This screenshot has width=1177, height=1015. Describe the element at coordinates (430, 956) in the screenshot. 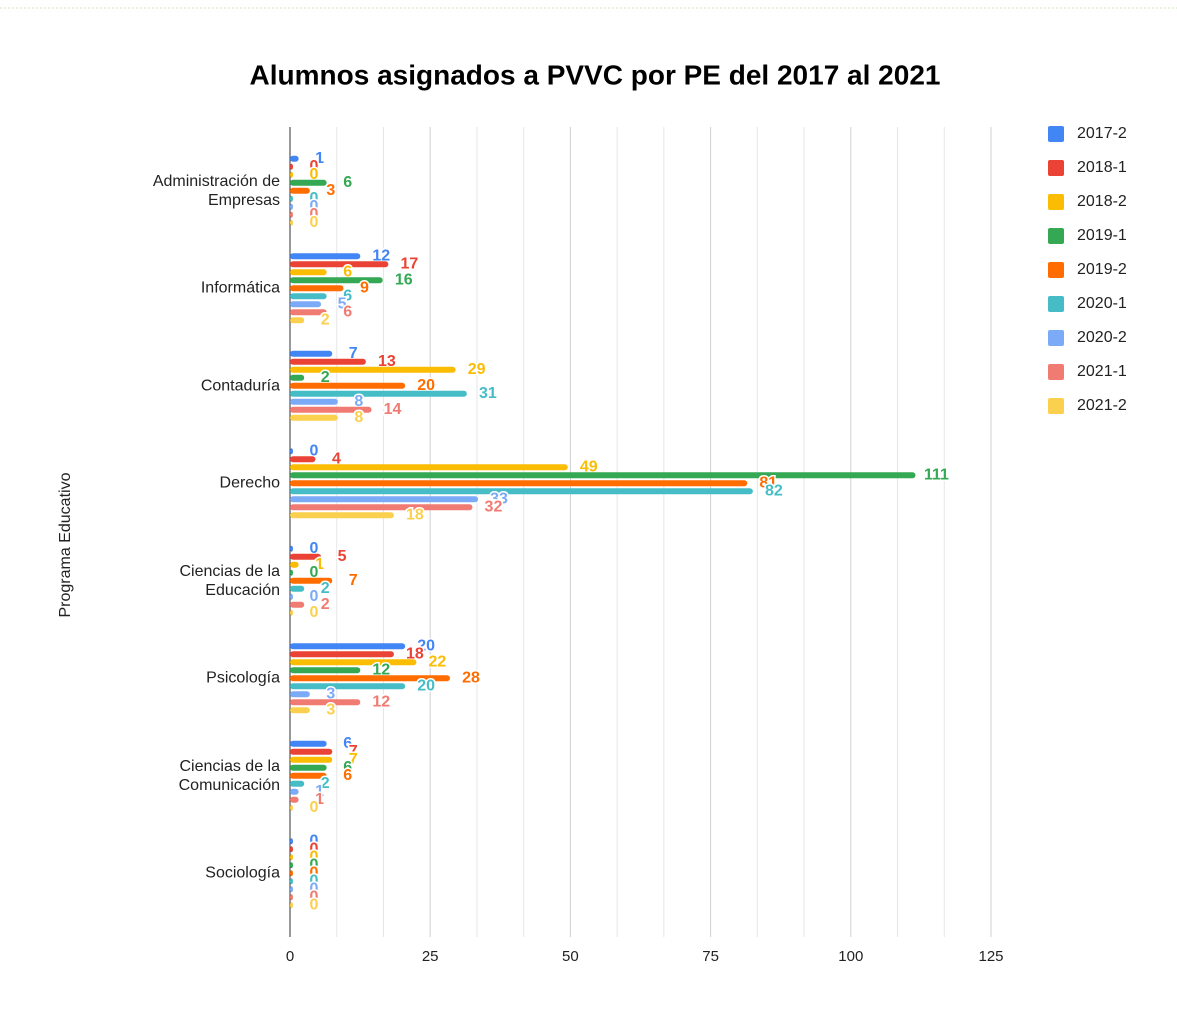

I see `x-tick-label: 25` at that location.